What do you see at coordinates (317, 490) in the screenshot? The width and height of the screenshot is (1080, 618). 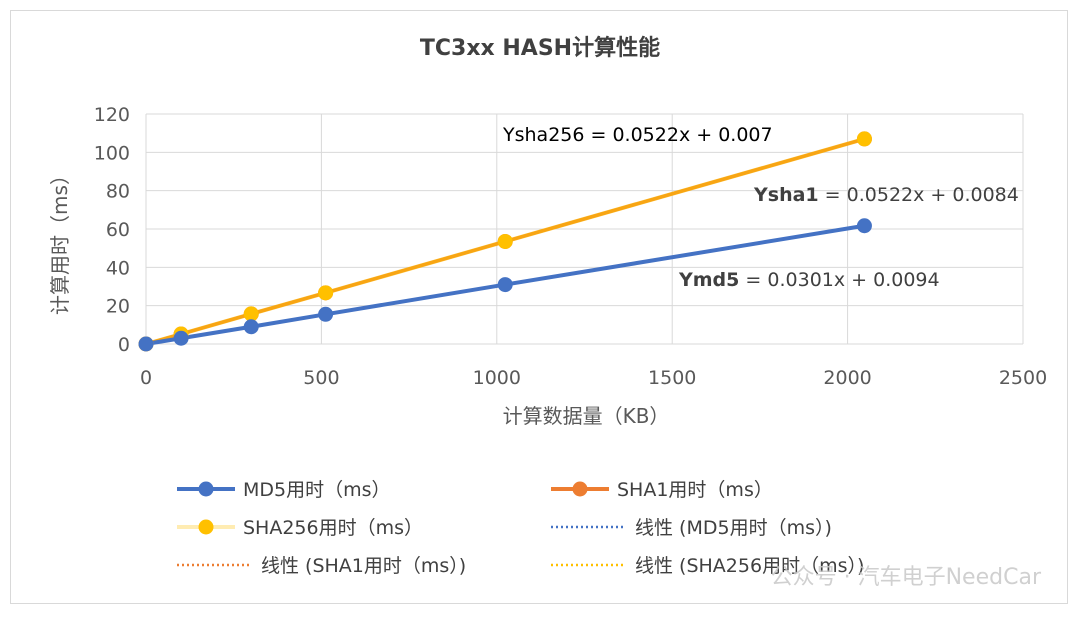 I see `legend-label: MD5用时（ms）` at bounding box center [317, 490].